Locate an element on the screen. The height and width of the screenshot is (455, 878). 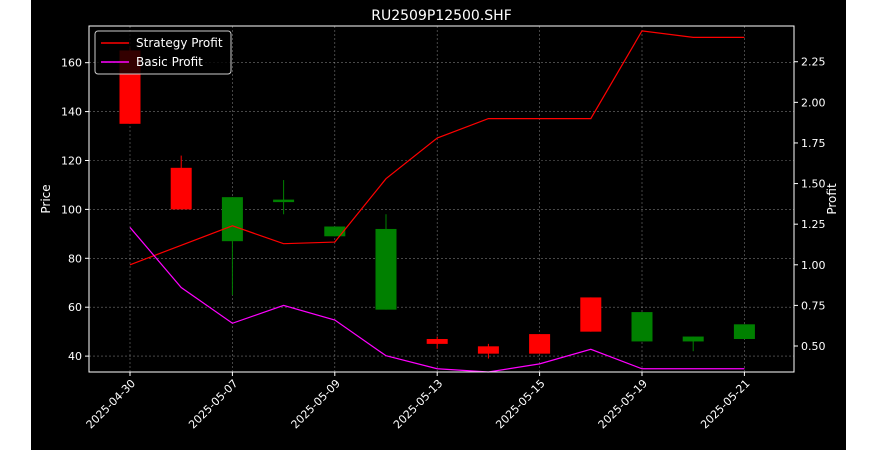
y-right-tick-label: 2.00 is located at coordinates (813, 102).